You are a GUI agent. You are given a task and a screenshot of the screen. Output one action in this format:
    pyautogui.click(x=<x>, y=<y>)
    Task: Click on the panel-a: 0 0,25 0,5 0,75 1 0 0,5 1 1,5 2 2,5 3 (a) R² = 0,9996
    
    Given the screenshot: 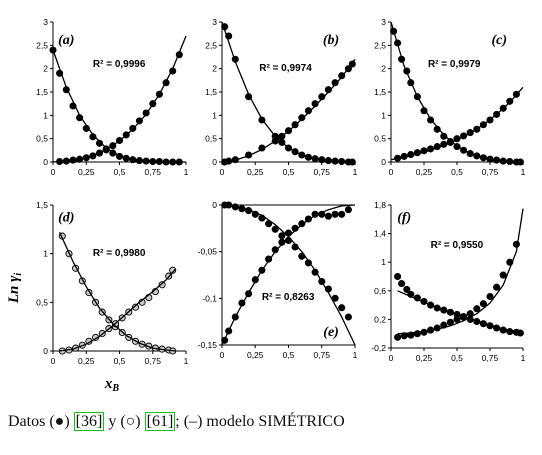 What is the action you would take?
    pyautogui.click(x=112, y=97)
    